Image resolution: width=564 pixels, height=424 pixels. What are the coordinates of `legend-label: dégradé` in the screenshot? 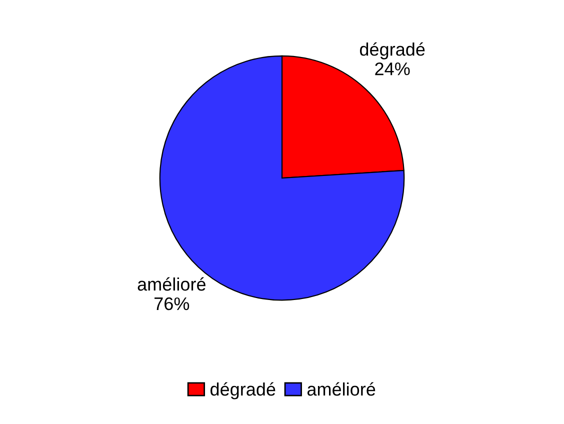 It's located at (243, 391).